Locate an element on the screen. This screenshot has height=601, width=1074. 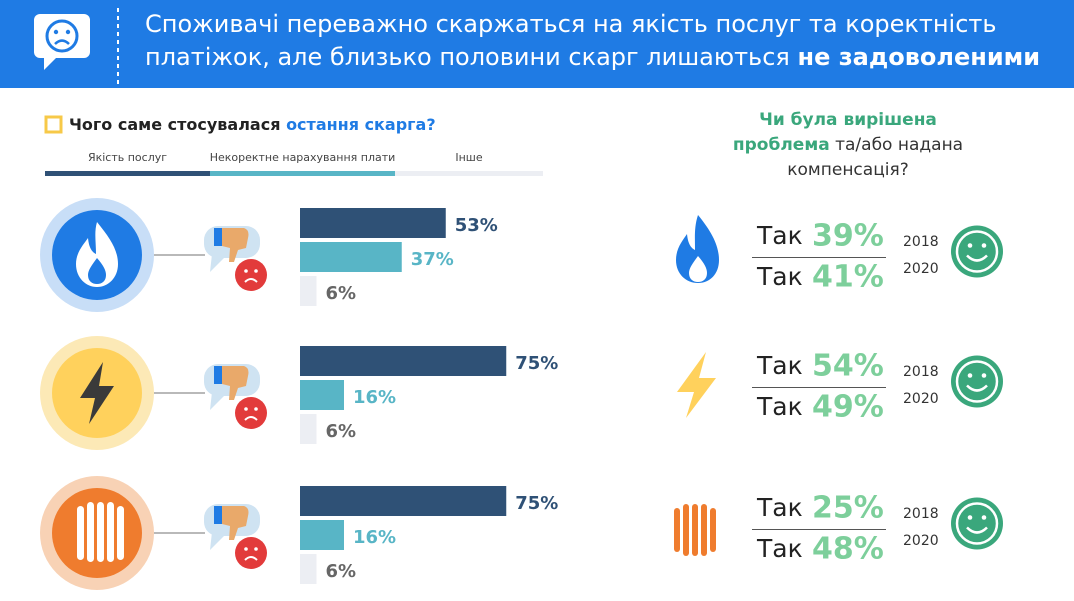
gas-icon is located at coordinates (97, 255).